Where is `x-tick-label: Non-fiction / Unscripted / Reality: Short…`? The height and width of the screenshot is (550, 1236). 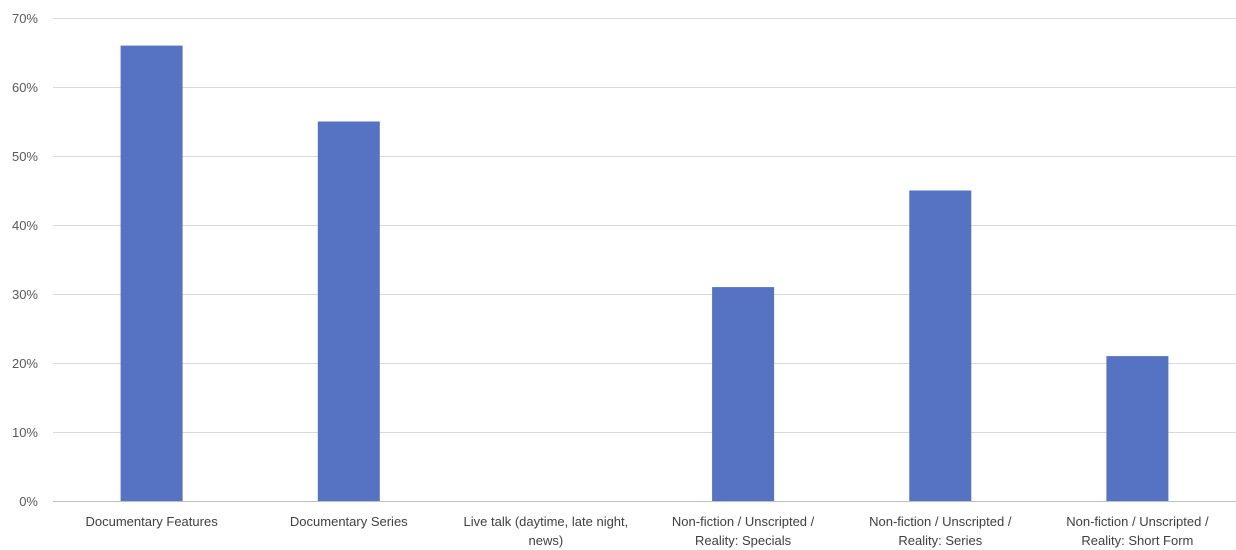 x-tick-label: Non-fiction / Unscripted / Reality: Short… is located at coordinates (1137, 531).